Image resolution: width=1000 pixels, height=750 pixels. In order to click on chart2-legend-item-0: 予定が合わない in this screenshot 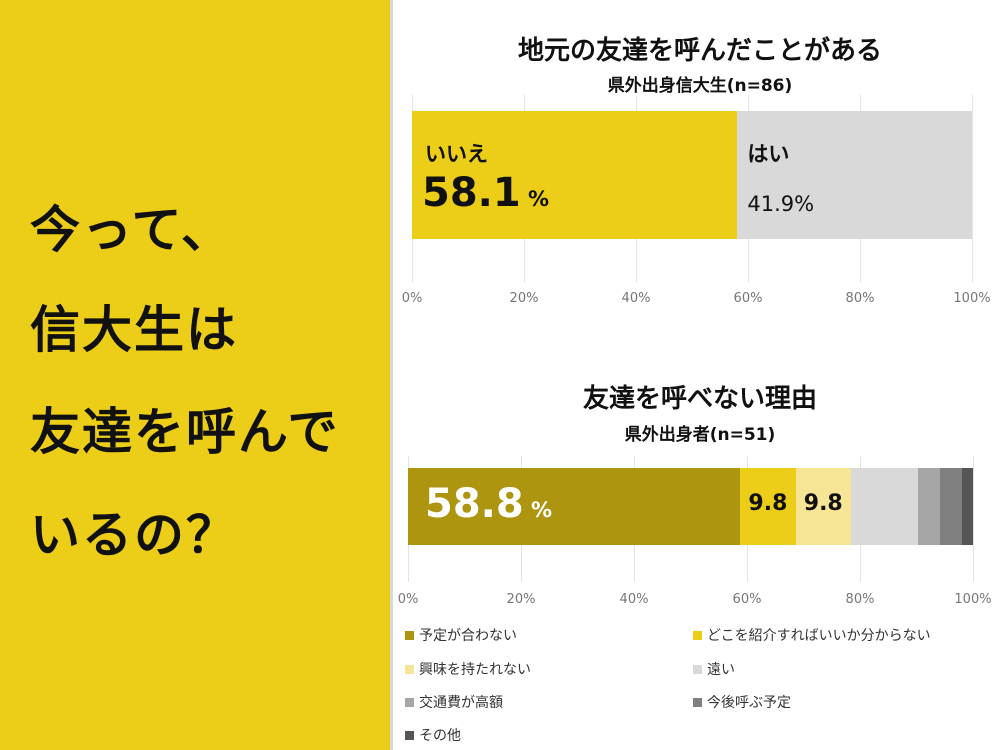, I will do `click(461, 635)`.